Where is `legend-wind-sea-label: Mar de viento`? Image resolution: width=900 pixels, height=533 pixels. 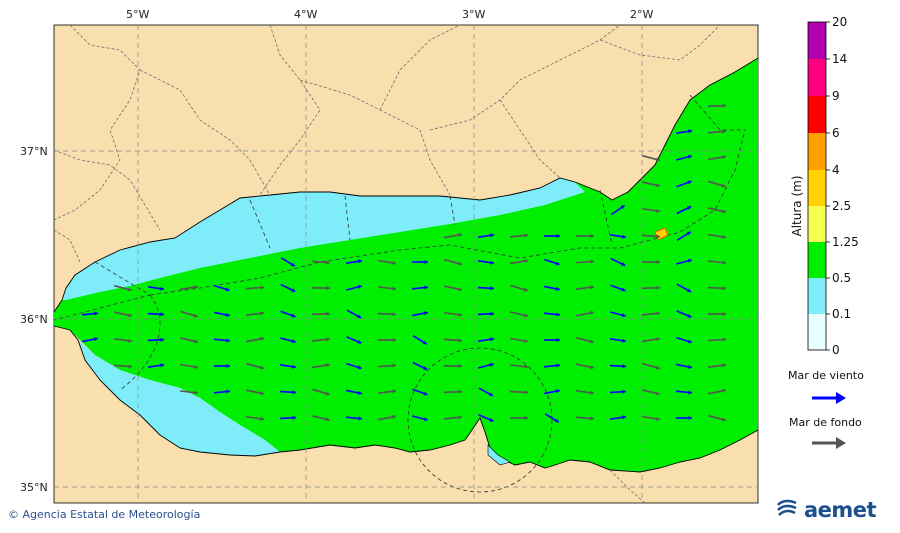 legend-wind-sea-label: Mar de viento is located at coordinates (826, 375).